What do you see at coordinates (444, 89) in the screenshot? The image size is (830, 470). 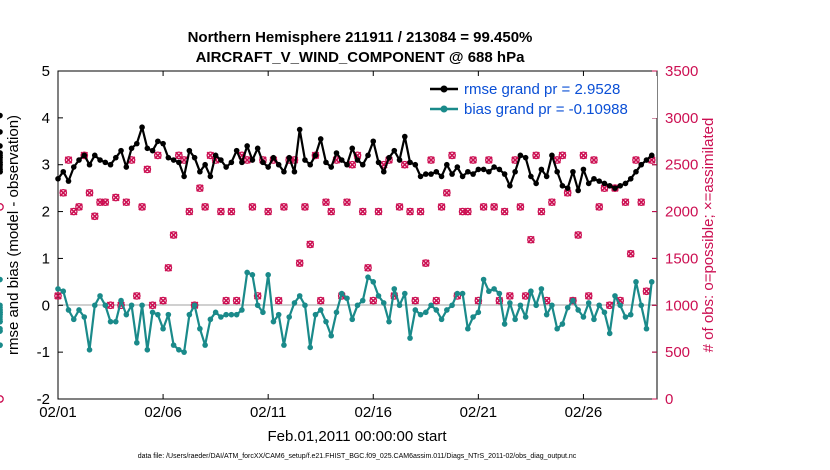 I see `legend-rmse-marker` at bounding box center [444, 89].